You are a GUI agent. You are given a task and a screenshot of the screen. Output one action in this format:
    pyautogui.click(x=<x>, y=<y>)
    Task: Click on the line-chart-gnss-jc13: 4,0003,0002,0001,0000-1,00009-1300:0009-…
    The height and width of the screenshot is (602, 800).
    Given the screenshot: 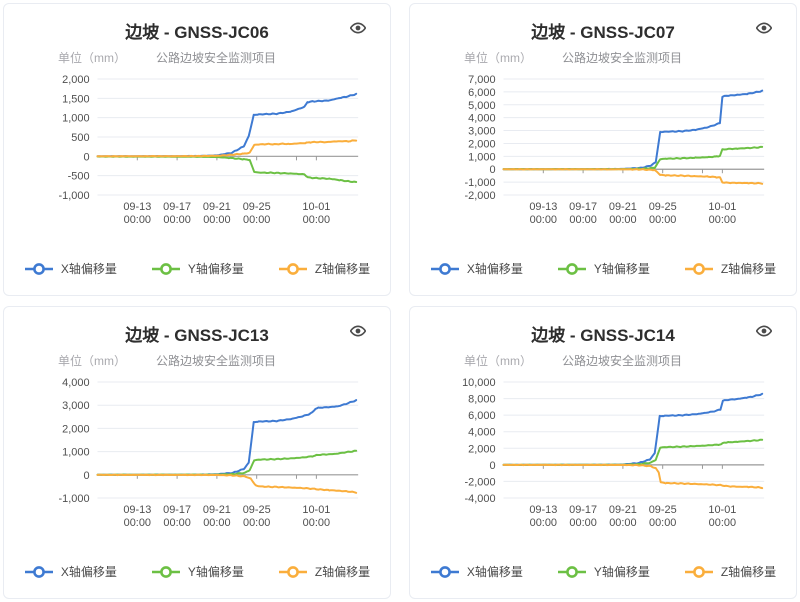 What is the action you would take?
    pyautogui.click(x=197, y=451)
    